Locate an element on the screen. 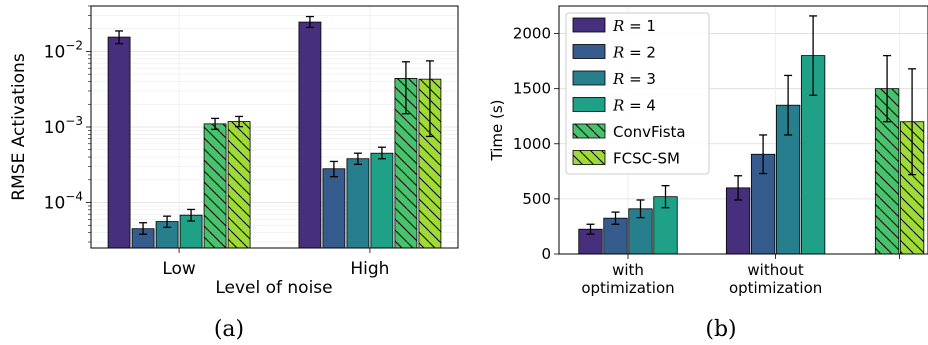 This screenshot has width=928, height=345. chart-b-caption: (b) is located at coordinates (720, 329).